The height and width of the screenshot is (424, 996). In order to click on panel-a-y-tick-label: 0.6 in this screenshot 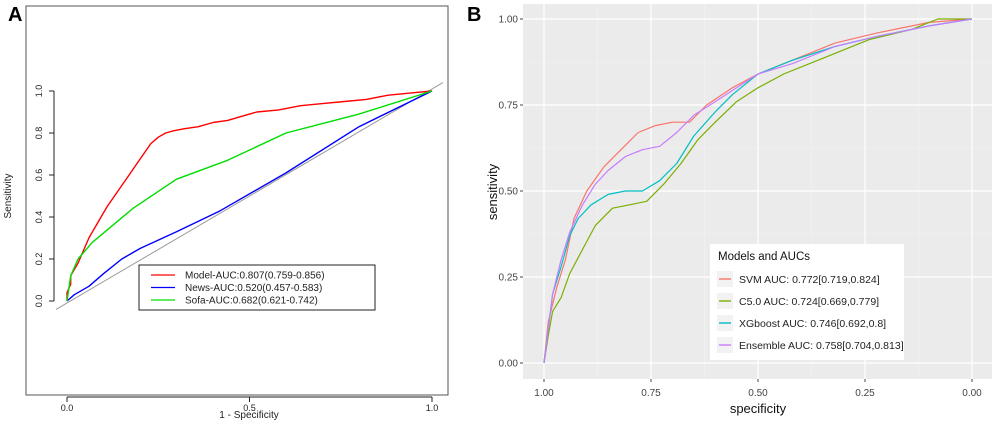, I will do `click(39, 175)`.